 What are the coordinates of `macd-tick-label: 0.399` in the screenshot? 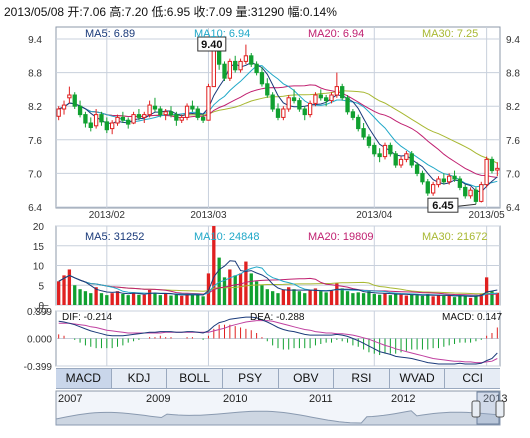 It's located at (39, 312).